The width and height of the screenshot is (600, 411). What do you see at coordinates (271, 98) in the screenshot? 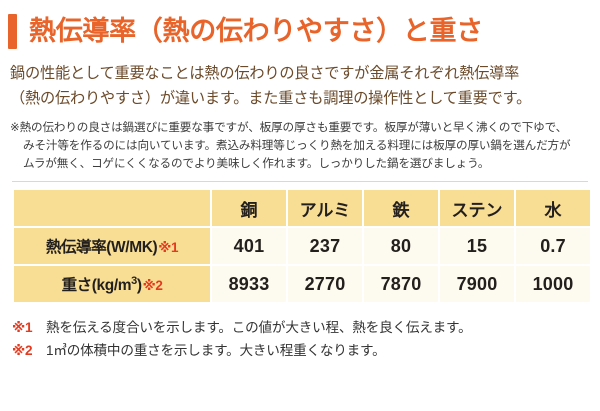
I see `lead-line-2: （熱の伝わりやすさ）が違います。また重さも調理の操作性として重要です。` at bounding box center [271, 98].